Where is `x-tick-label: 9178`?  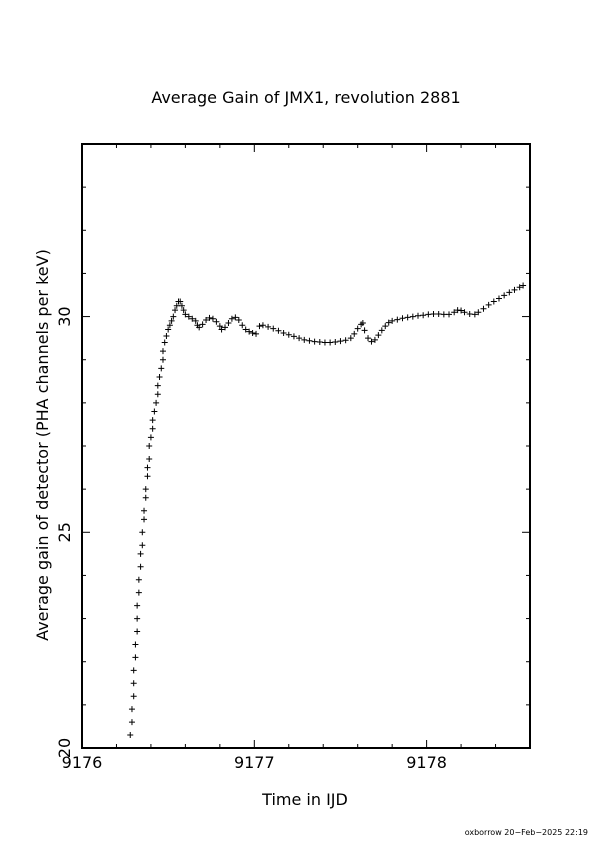 x-tick-label: 9178 is located at coordinates (426, 762).